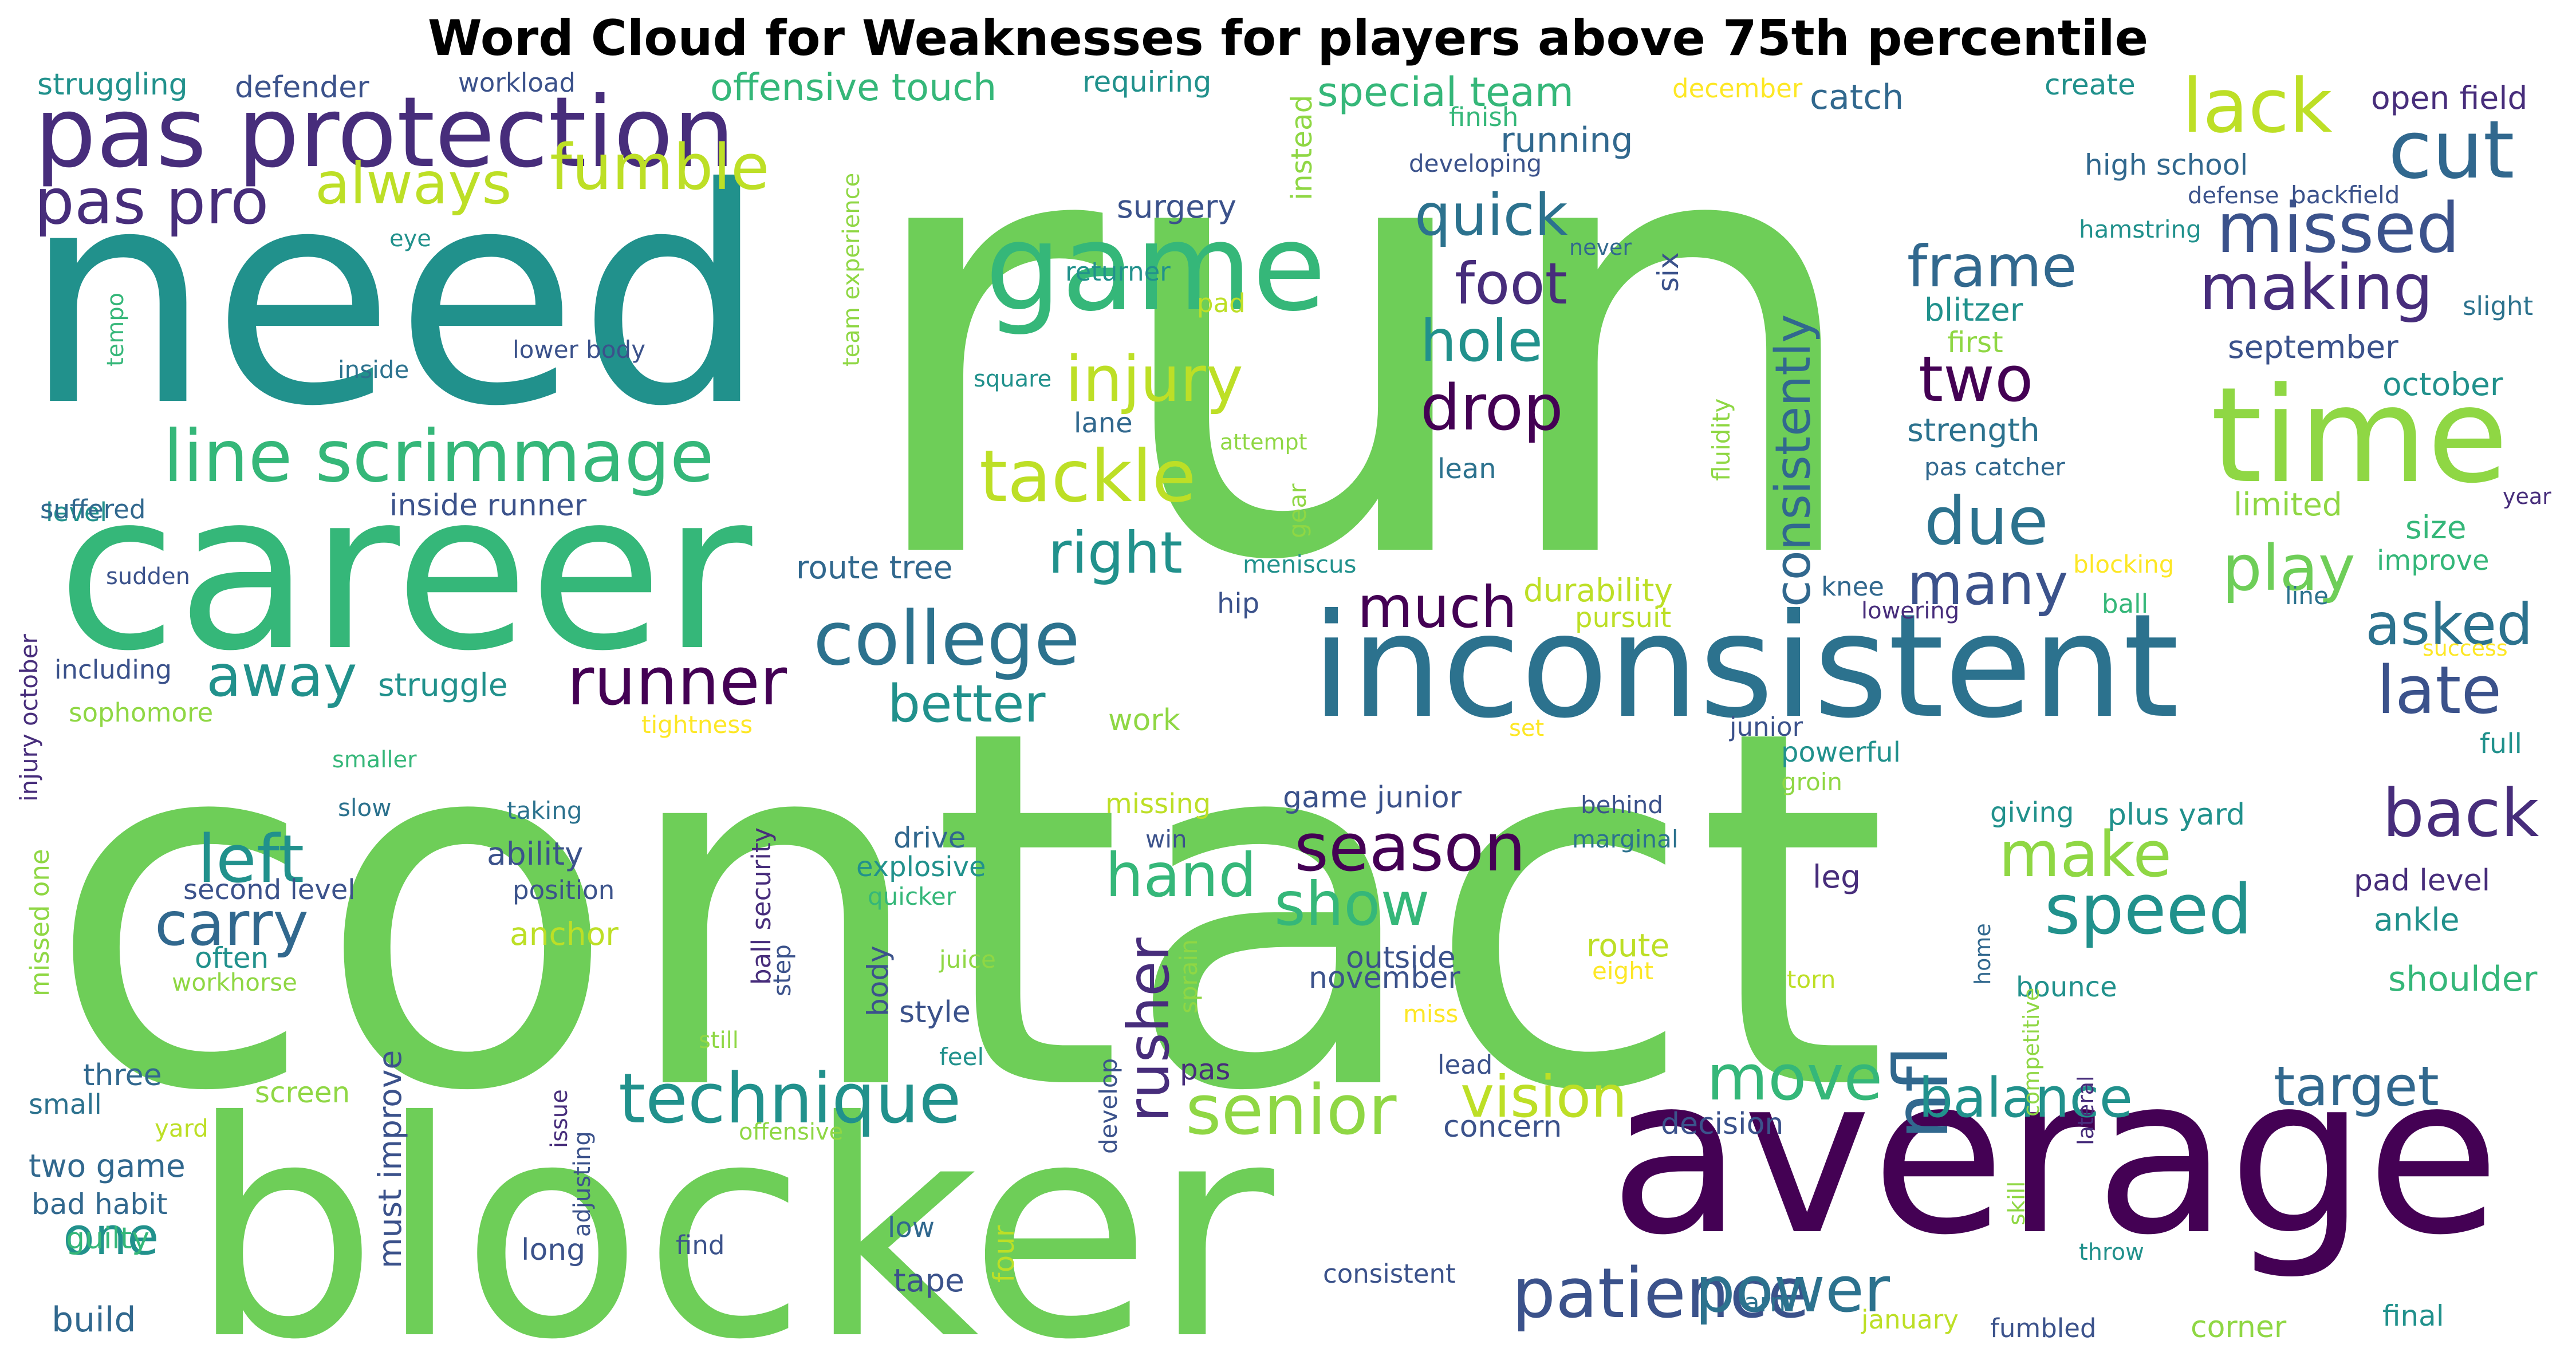  Describe the element at coordinates (1147, 81) in the screenshot. I see `word-requiring: requiring` at that location.